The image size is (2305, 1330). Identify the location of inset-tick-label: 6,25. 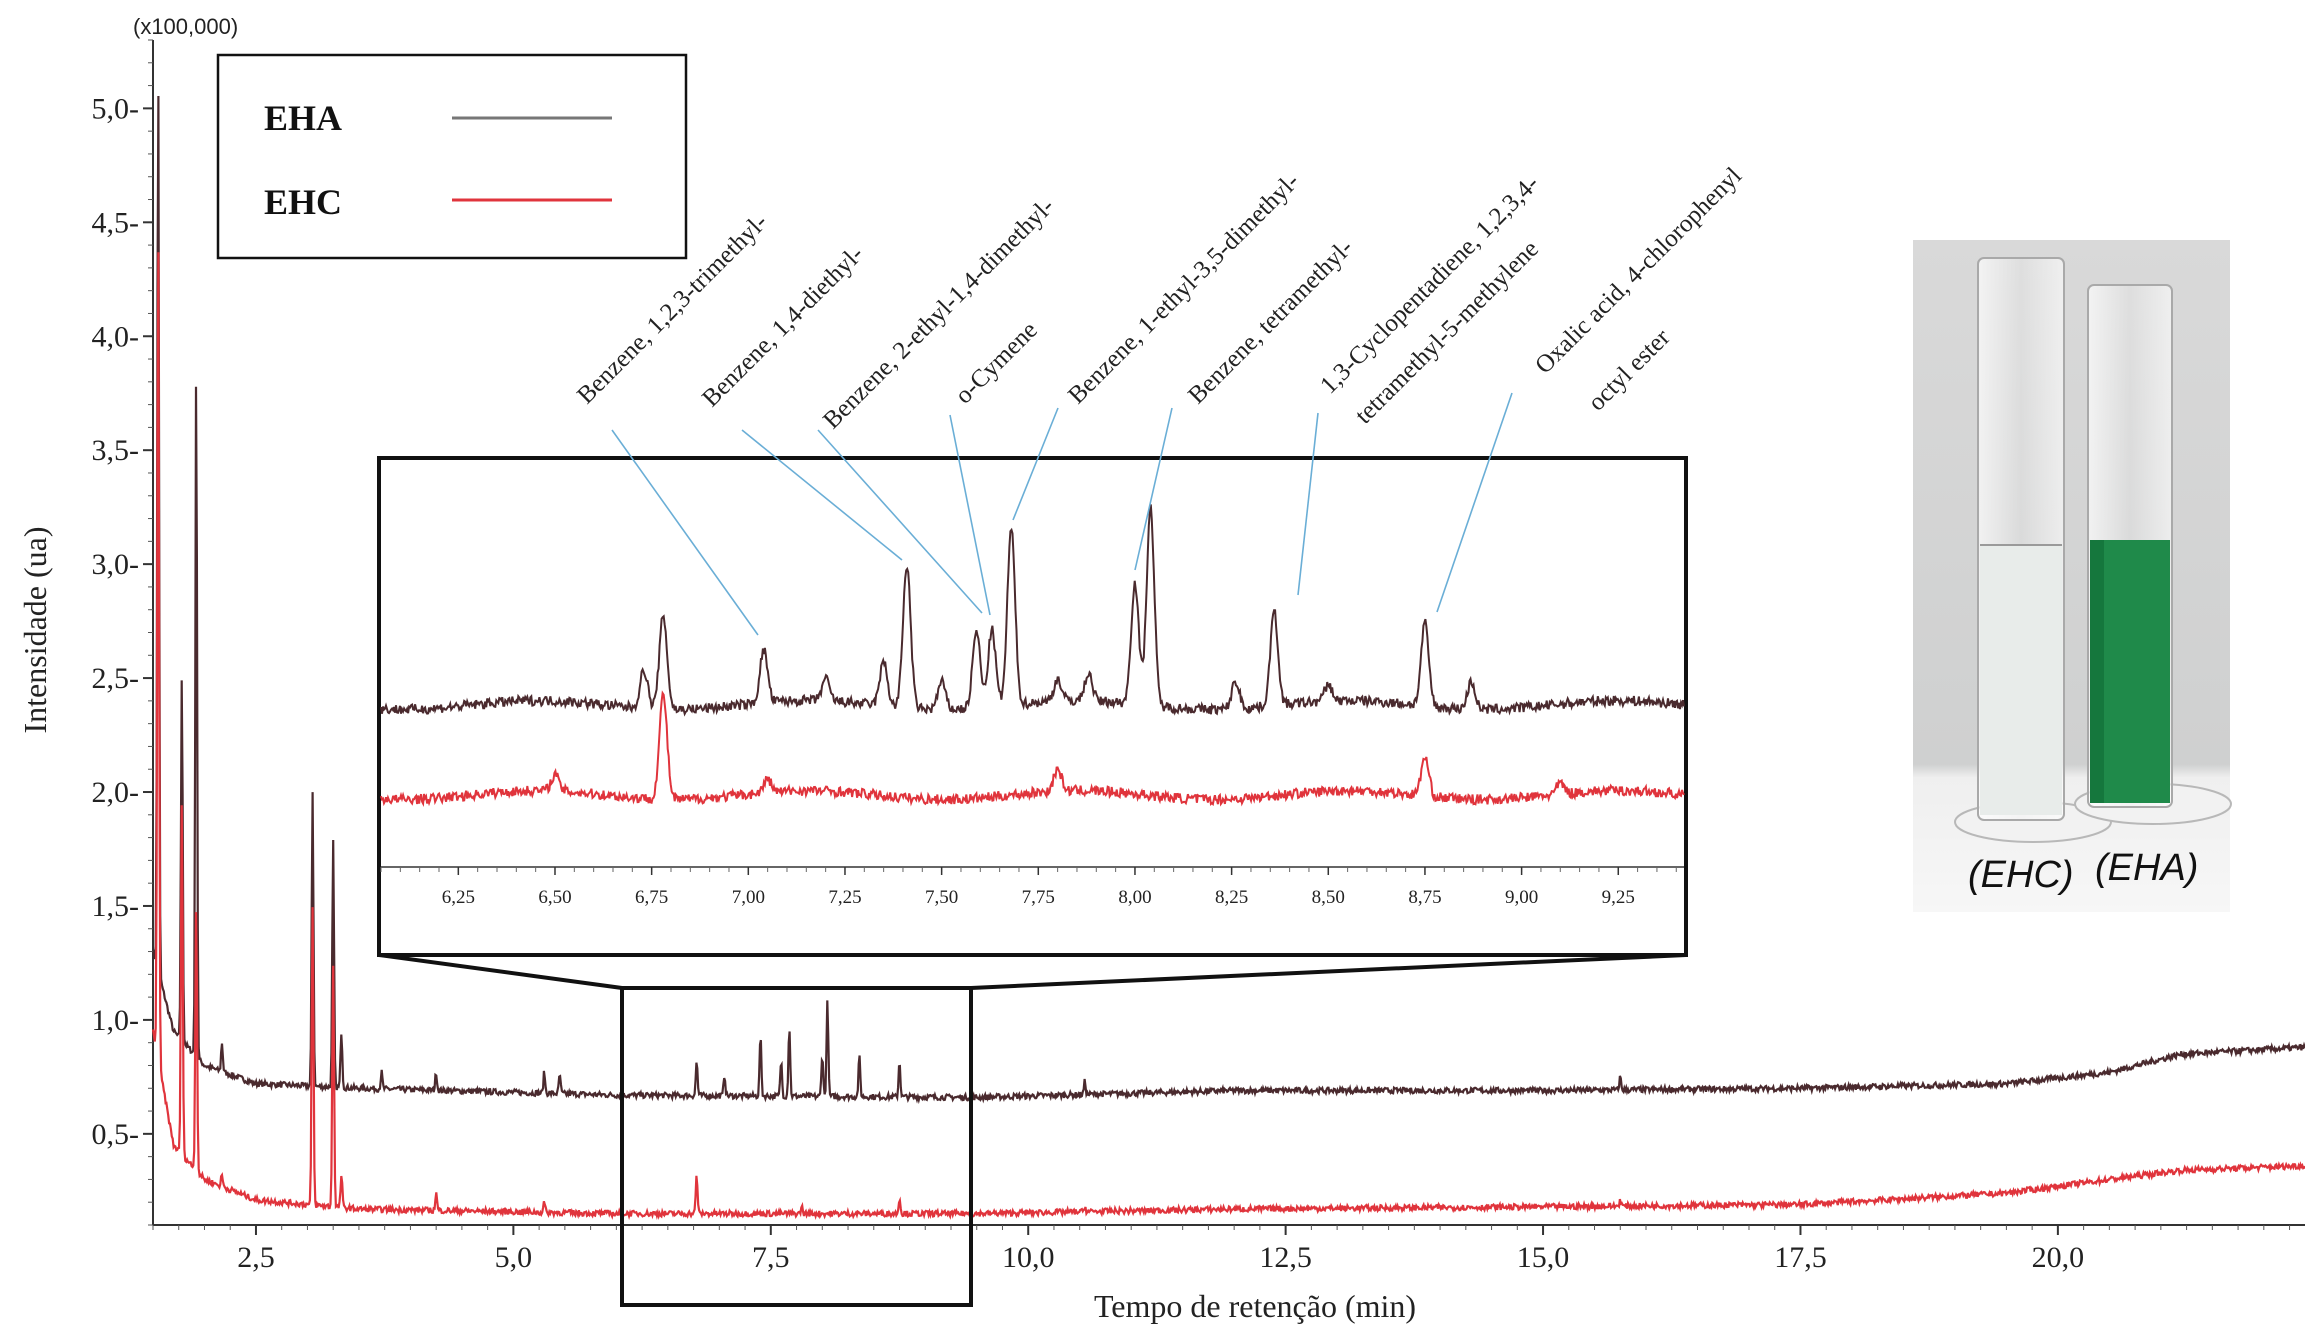
(458, 897).